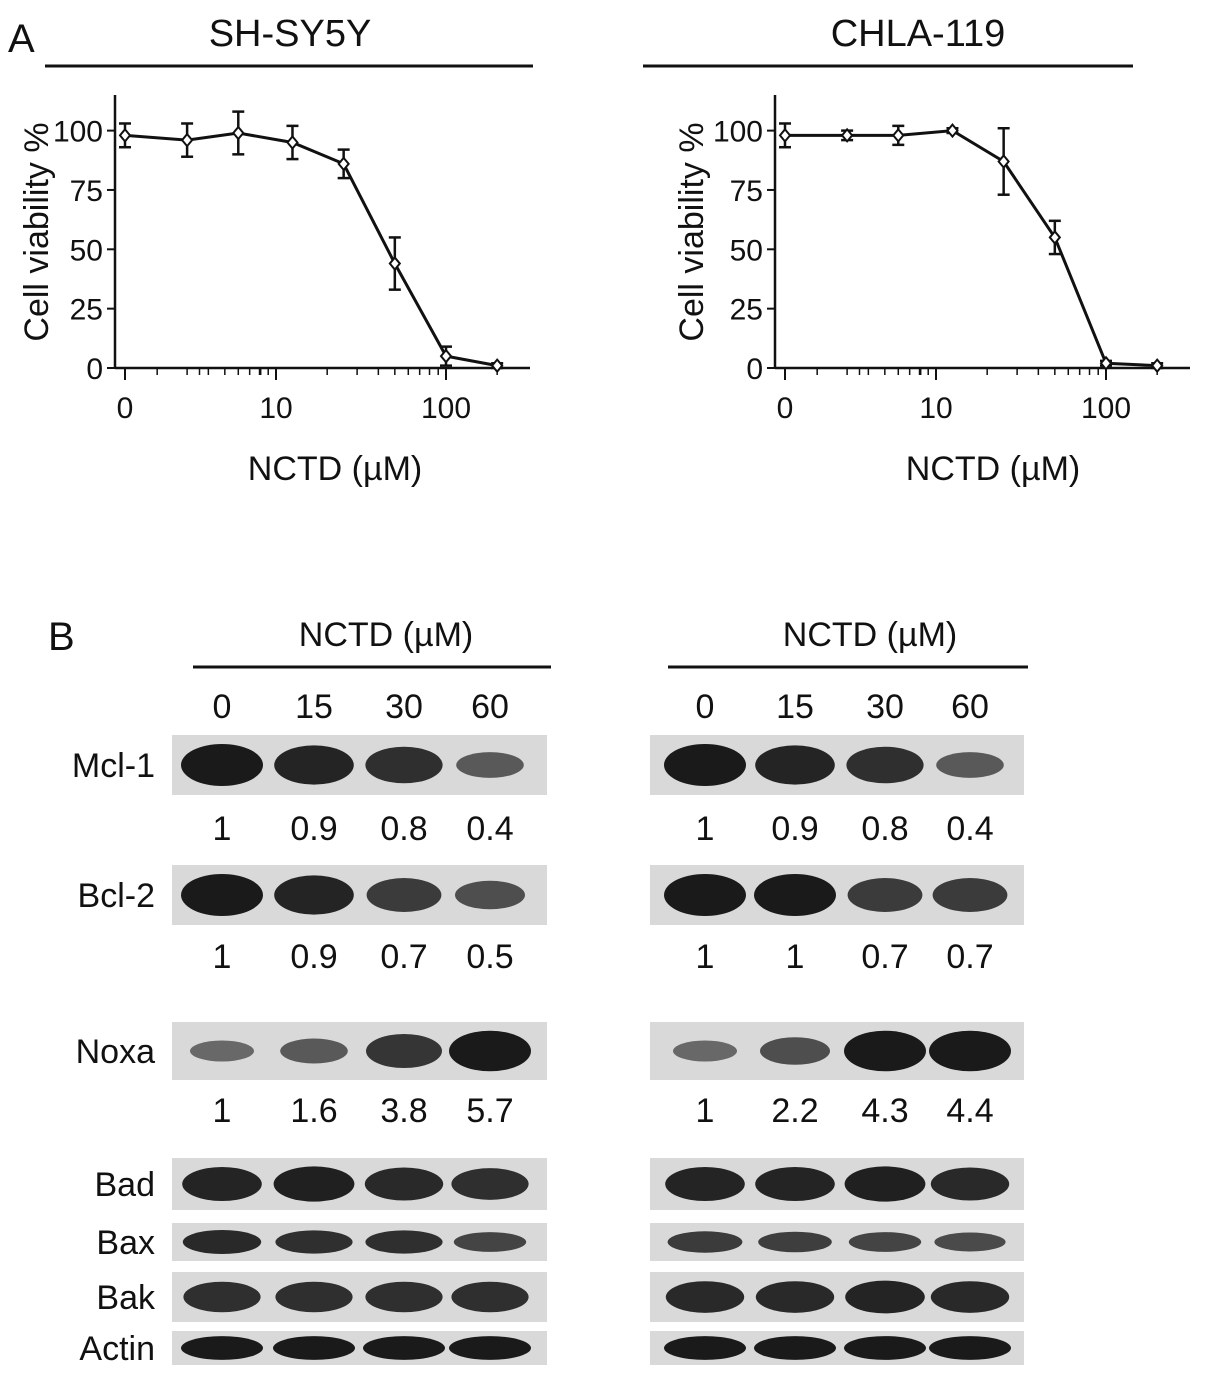 The width and height of the screenshot is (1205, 1376). What do you see at coordinates (746, 191) in the screenshot?
I see `y-tick-label: 75` at bounding box center [746, 191].